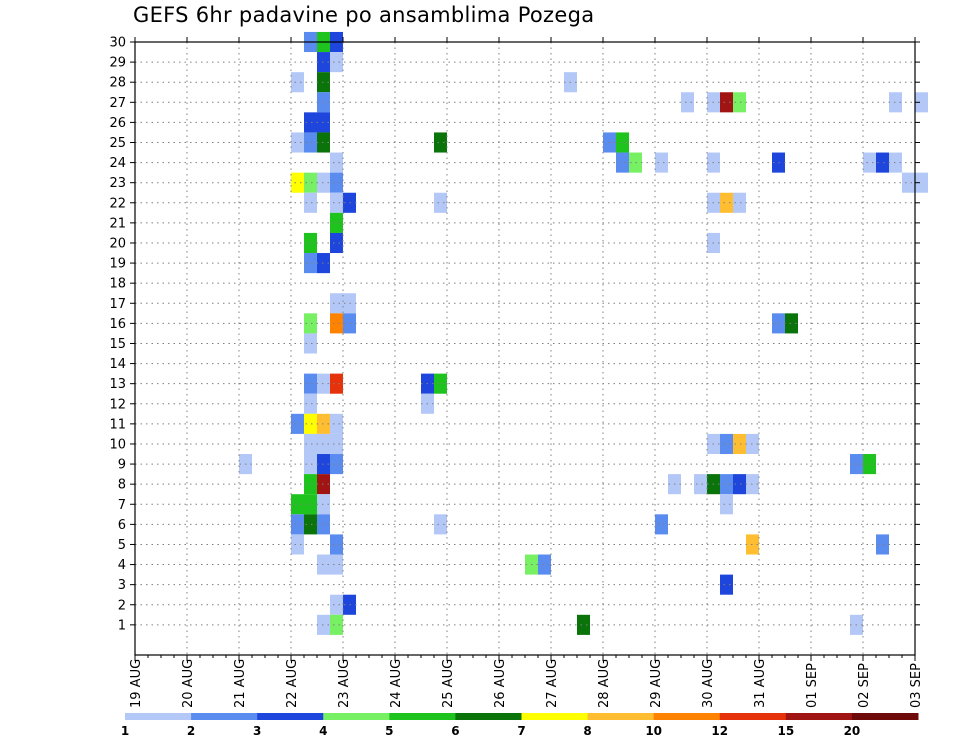 The height and width of the screenshot is (742, 960). Describe the element at coordinates (122, 605) in the screenshot. I see `y-tick-label: 2` at that location.